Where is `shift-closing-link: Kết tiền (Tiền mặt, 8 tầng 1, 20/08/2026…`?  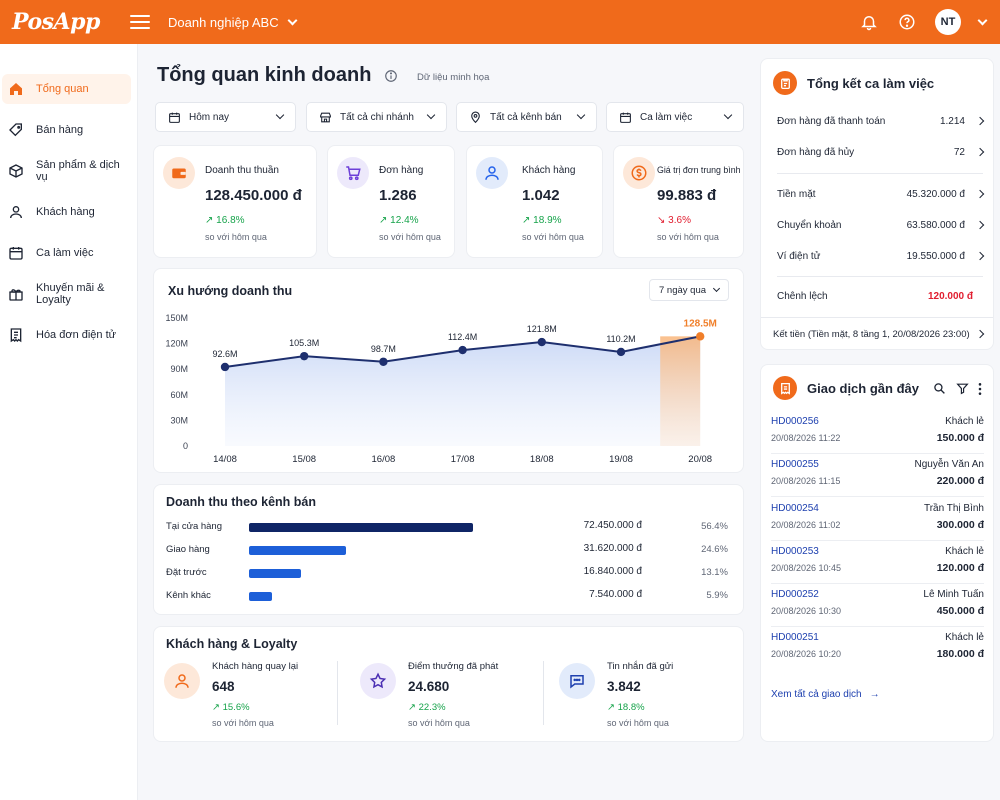 shift-closing-link: Kết tiền (Tiền mặt, 8 tầng 1, 20/08/2026… is located at coordinates (879, 334).